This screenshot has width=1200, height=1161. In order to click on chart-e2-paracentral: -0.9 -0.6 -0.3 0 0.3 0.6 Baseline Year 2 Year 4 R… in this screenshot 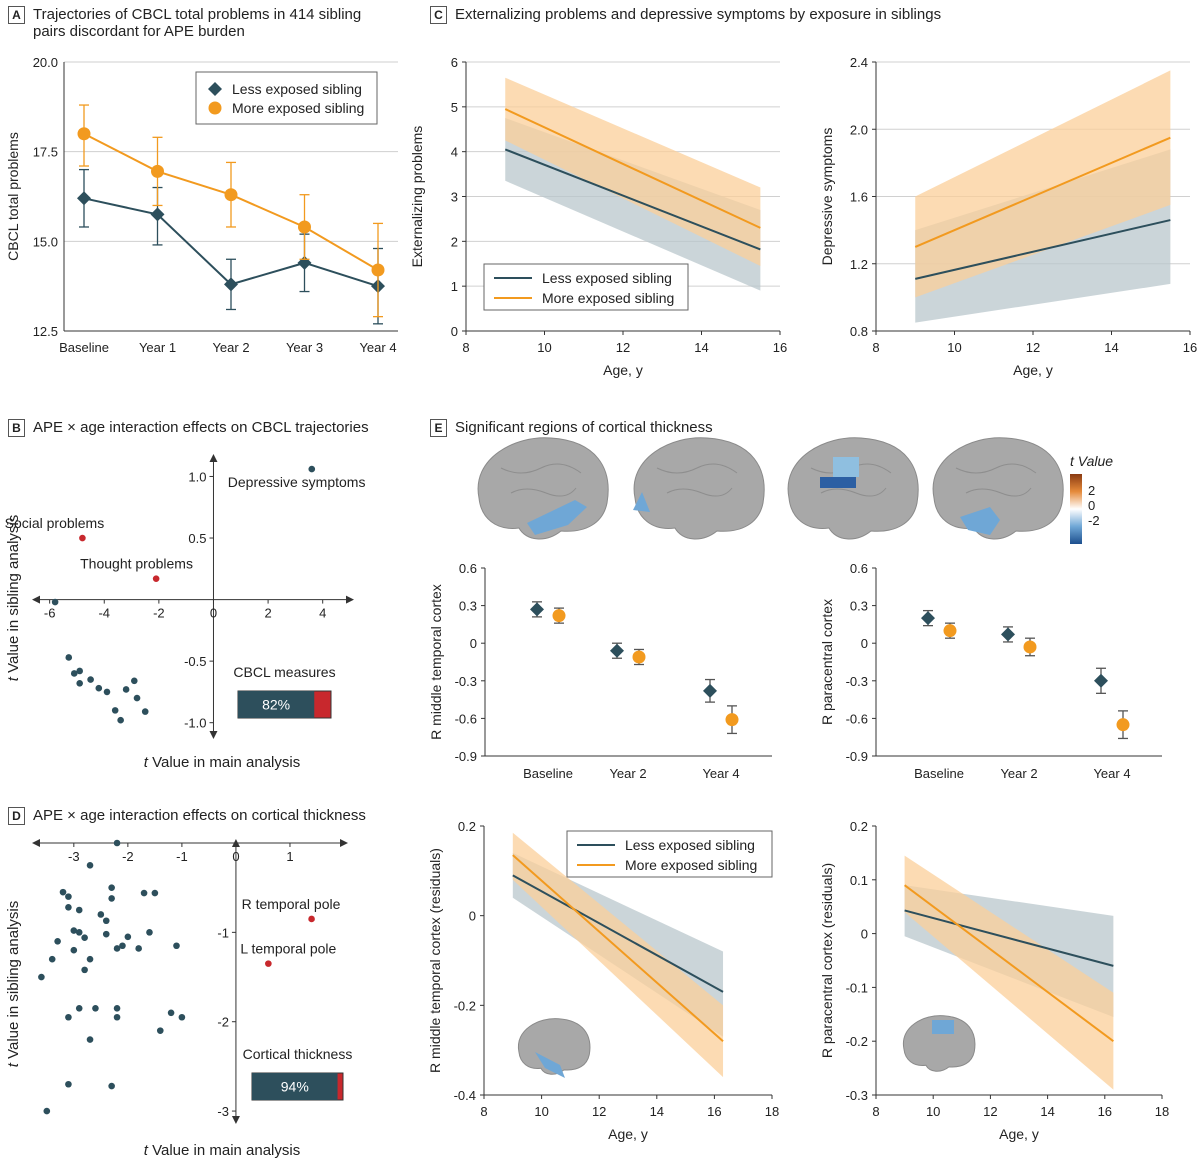, I will do `click(990, 671)`.